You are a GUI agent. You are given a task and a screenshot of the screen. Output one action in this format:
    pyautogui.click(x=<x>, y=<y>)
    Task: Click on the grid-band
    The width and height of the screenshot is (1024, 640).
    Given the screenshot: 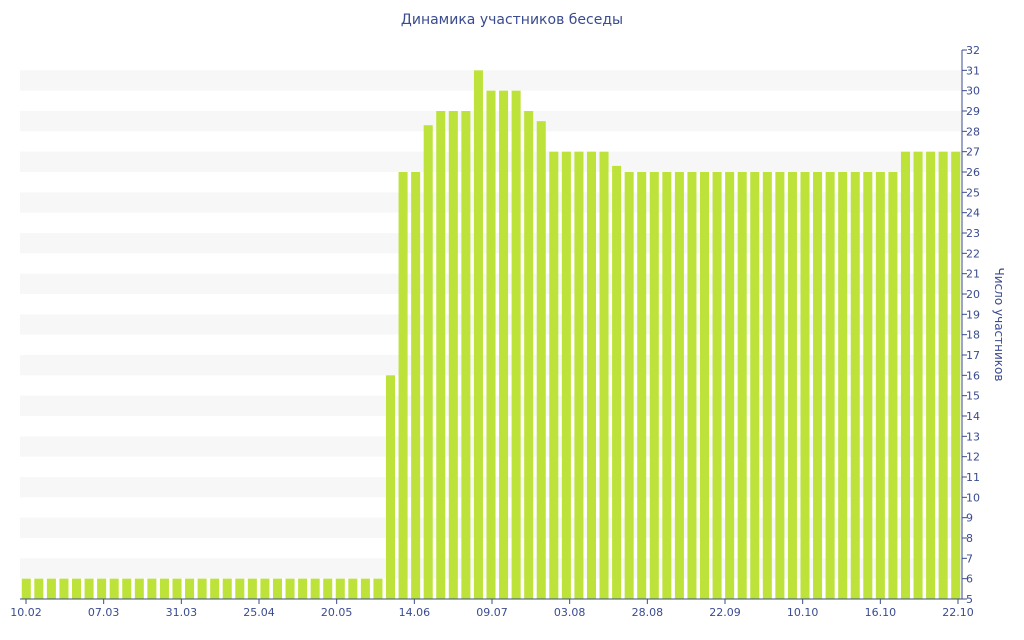 What is the action you would take?
    pyautogui.click(x=491, y=80)
    